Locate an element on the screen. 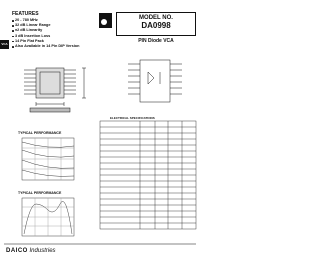 This screenshot has width=320, height=260. pin-diagram-lines is located at coordinates (155, 79).